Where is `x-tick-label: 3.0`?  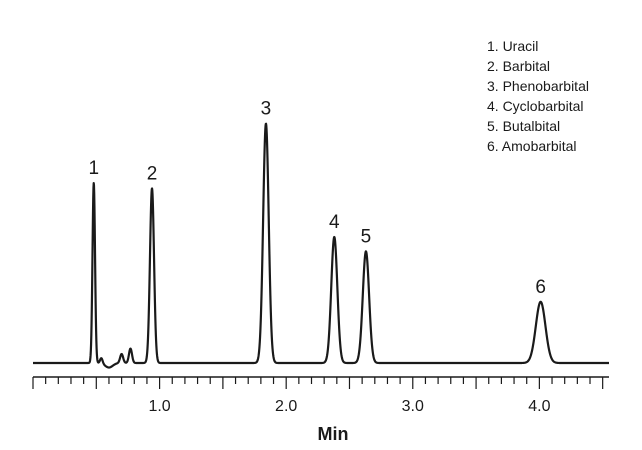 x-tick-label: 3.0 is located at coordinates (413, 406).